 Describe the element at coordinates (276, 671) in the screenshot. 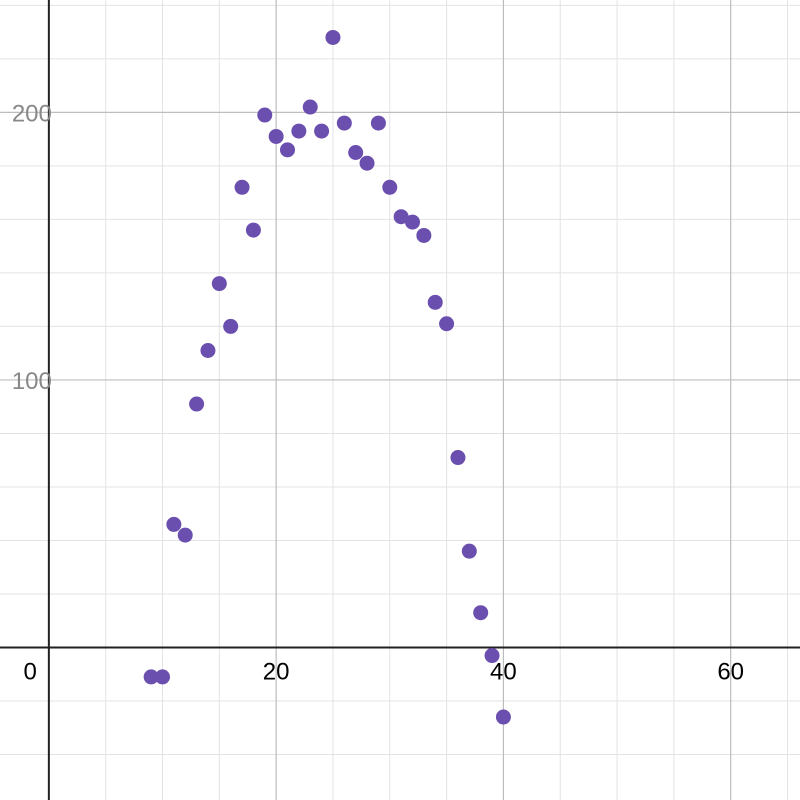

I see `x-tick-label: 20` at that location.